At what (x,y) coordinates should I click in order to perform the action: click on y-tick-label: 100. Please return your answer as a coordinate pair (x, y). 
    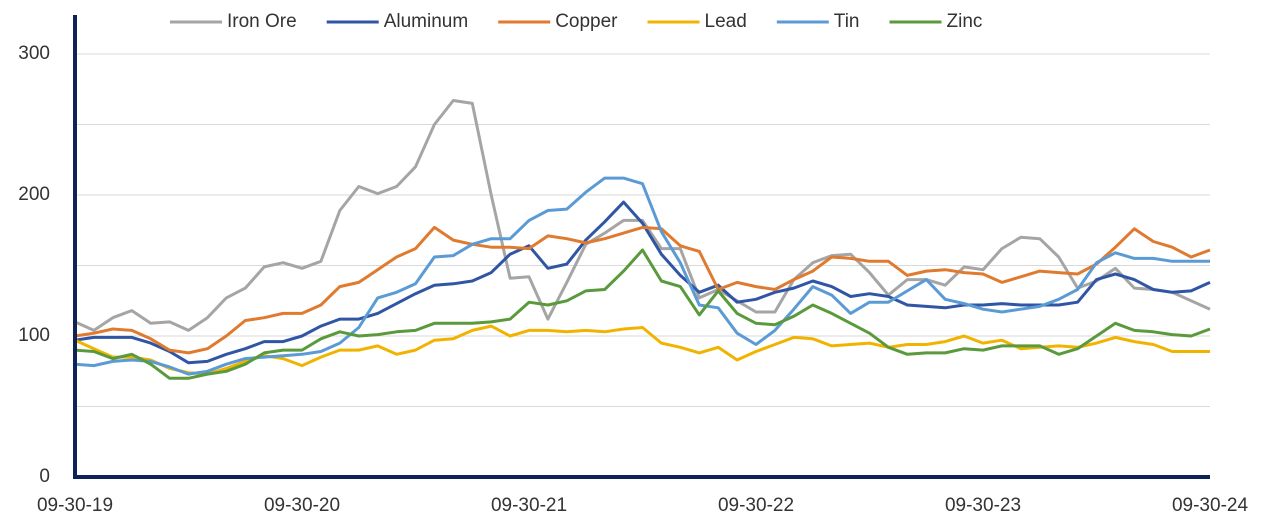
    Looking at the image, I should click on (34, 335).